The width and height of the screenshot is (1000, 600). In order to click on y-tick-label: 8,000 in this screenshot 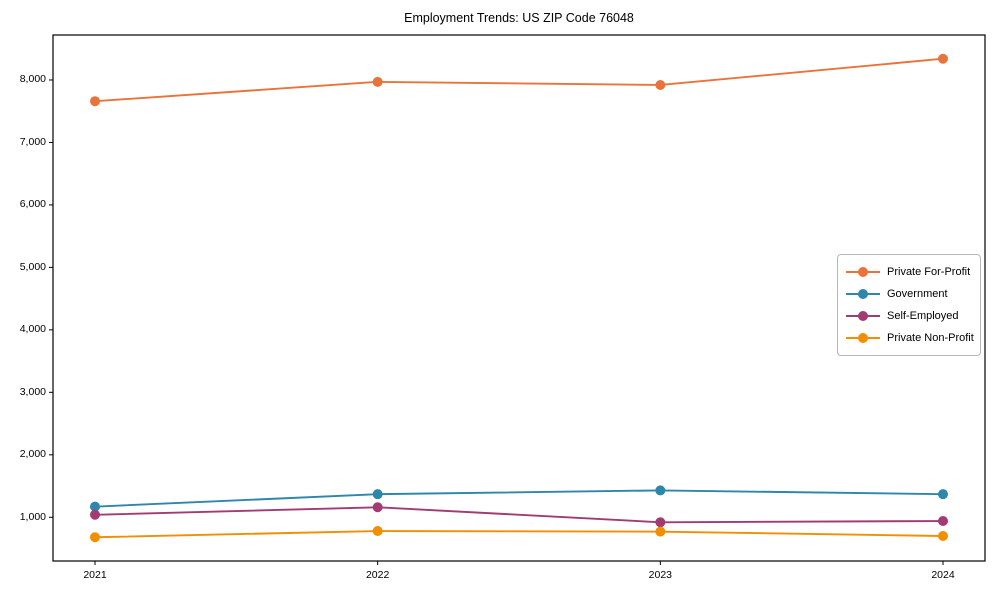, I will do `click(32, 79)`.